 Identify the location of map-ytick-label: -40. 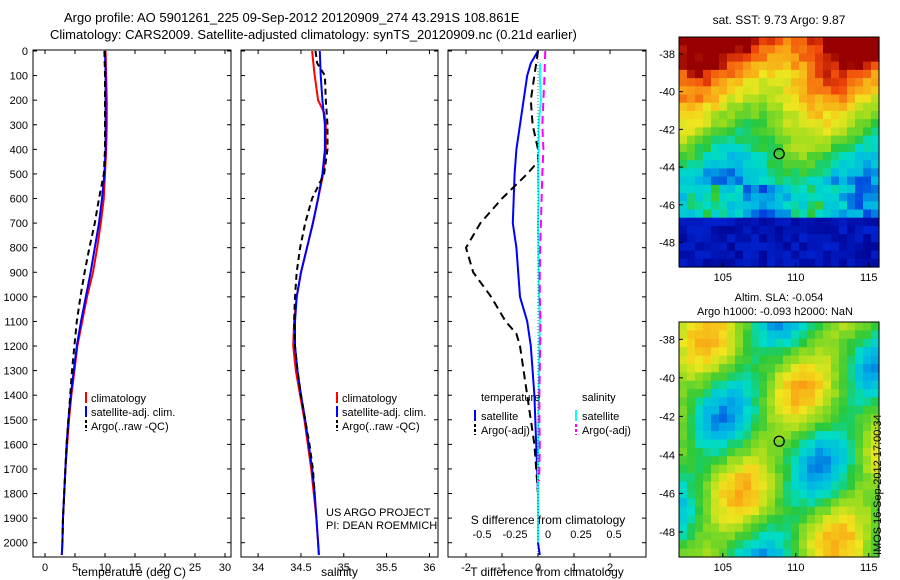
(667, 93).